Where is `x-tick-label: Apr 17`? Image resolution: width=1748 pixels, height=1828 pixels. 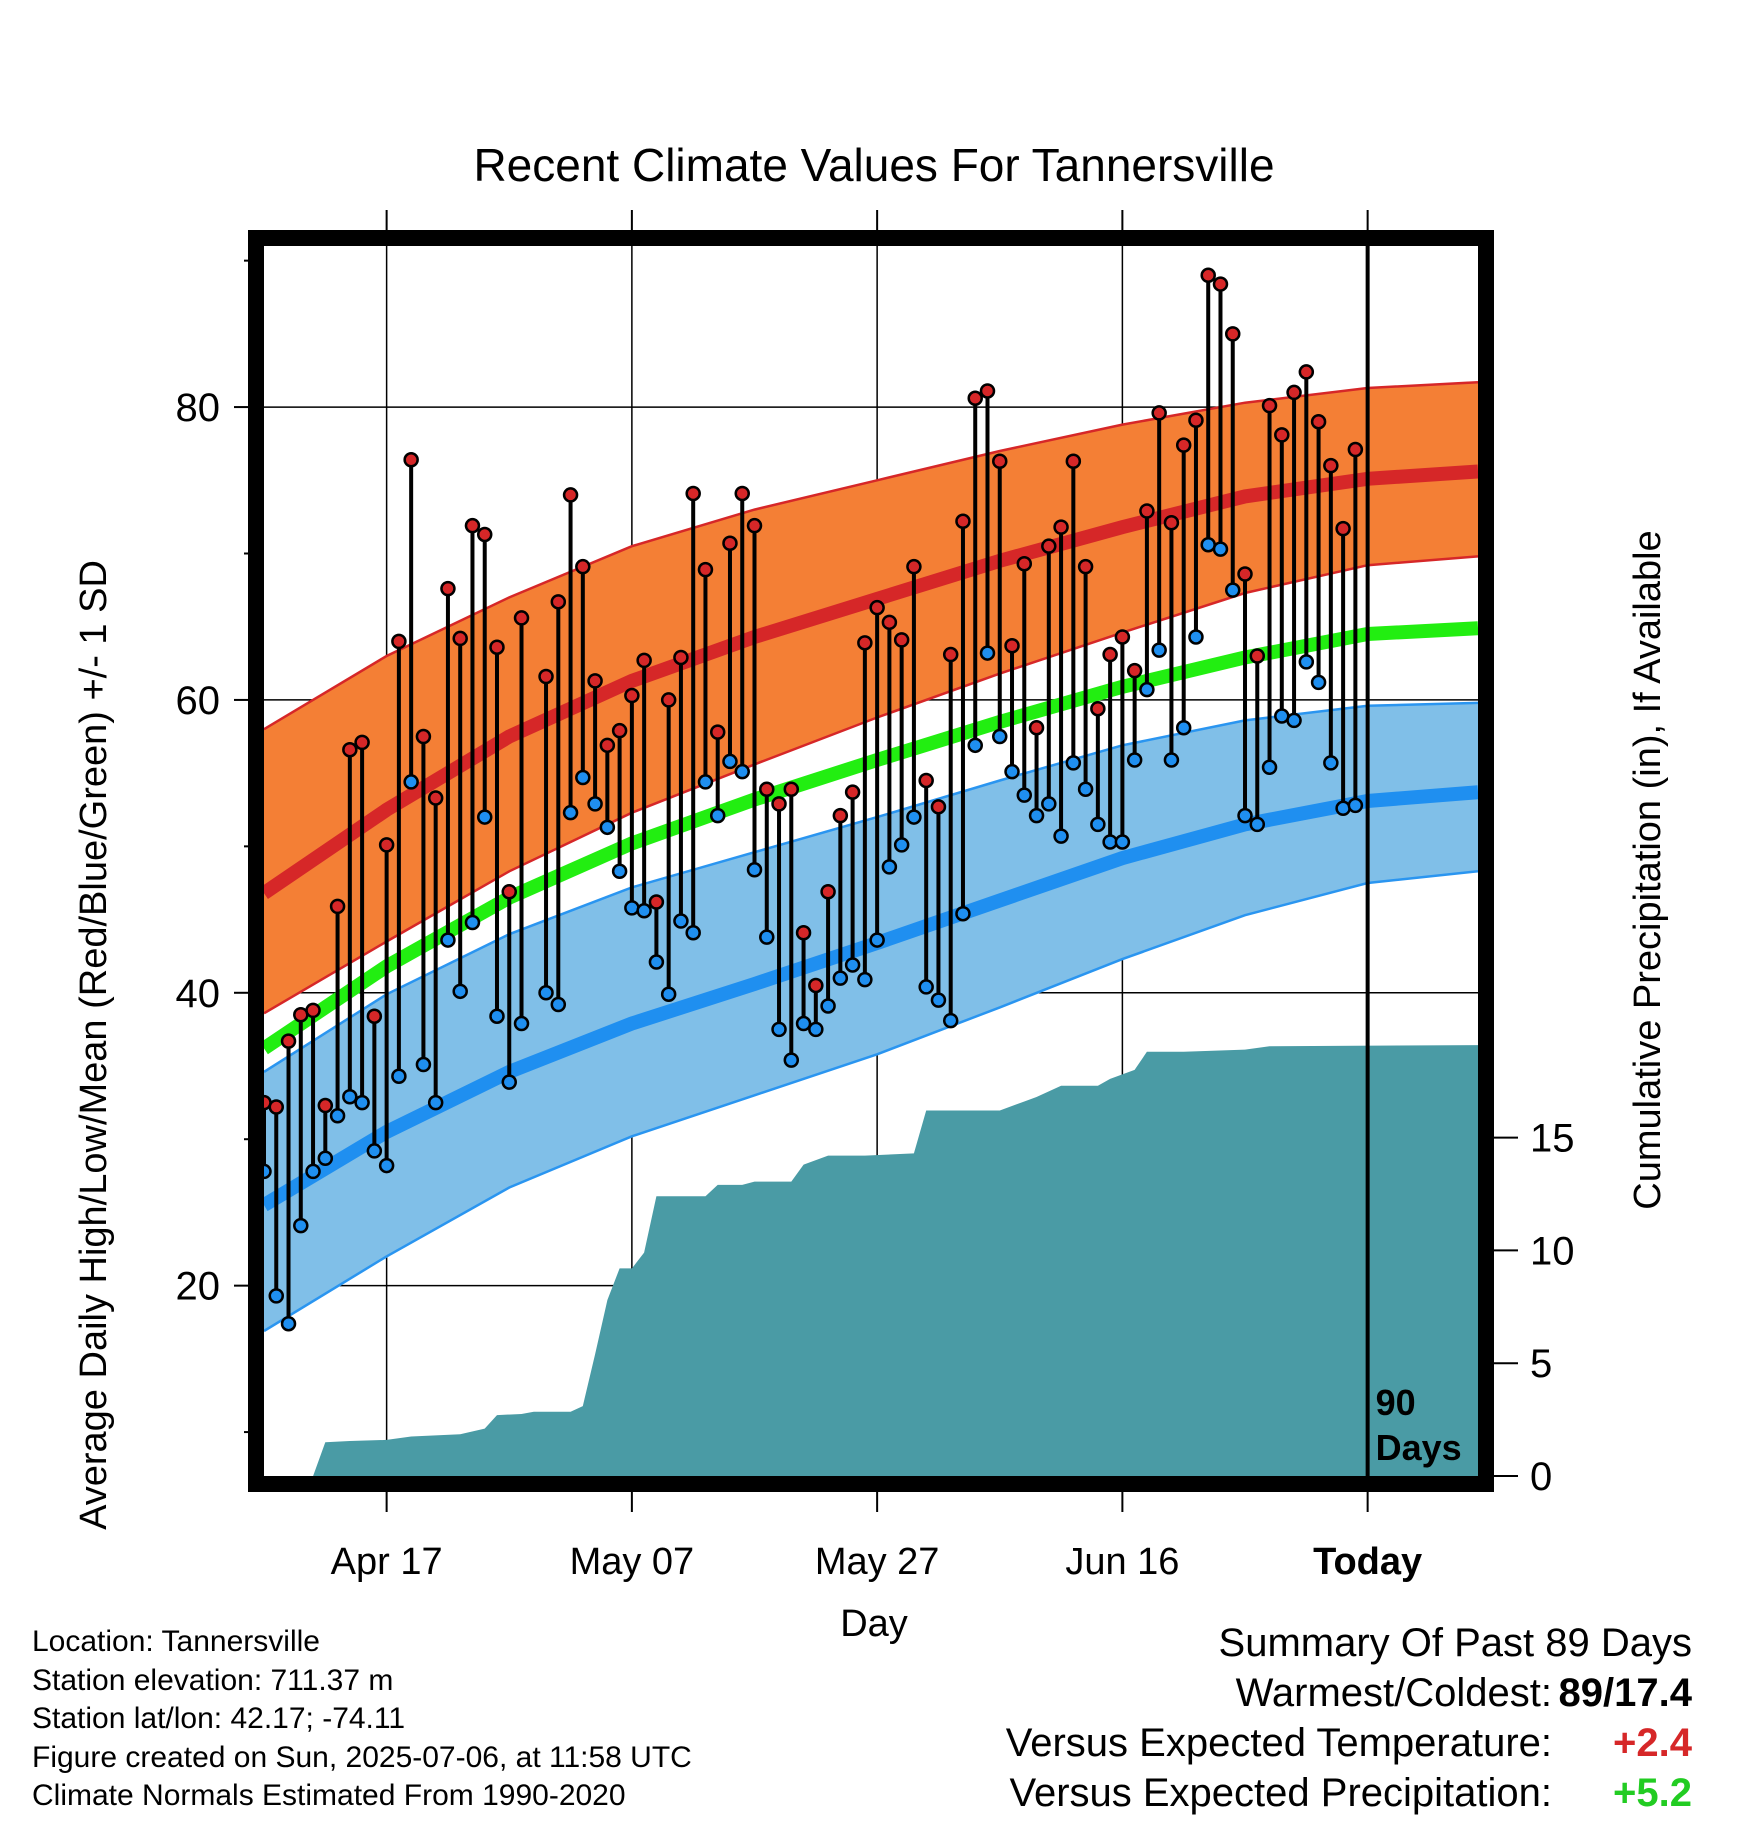
x-tick-label: Apr 17 is located at coordinates (387, 1562).